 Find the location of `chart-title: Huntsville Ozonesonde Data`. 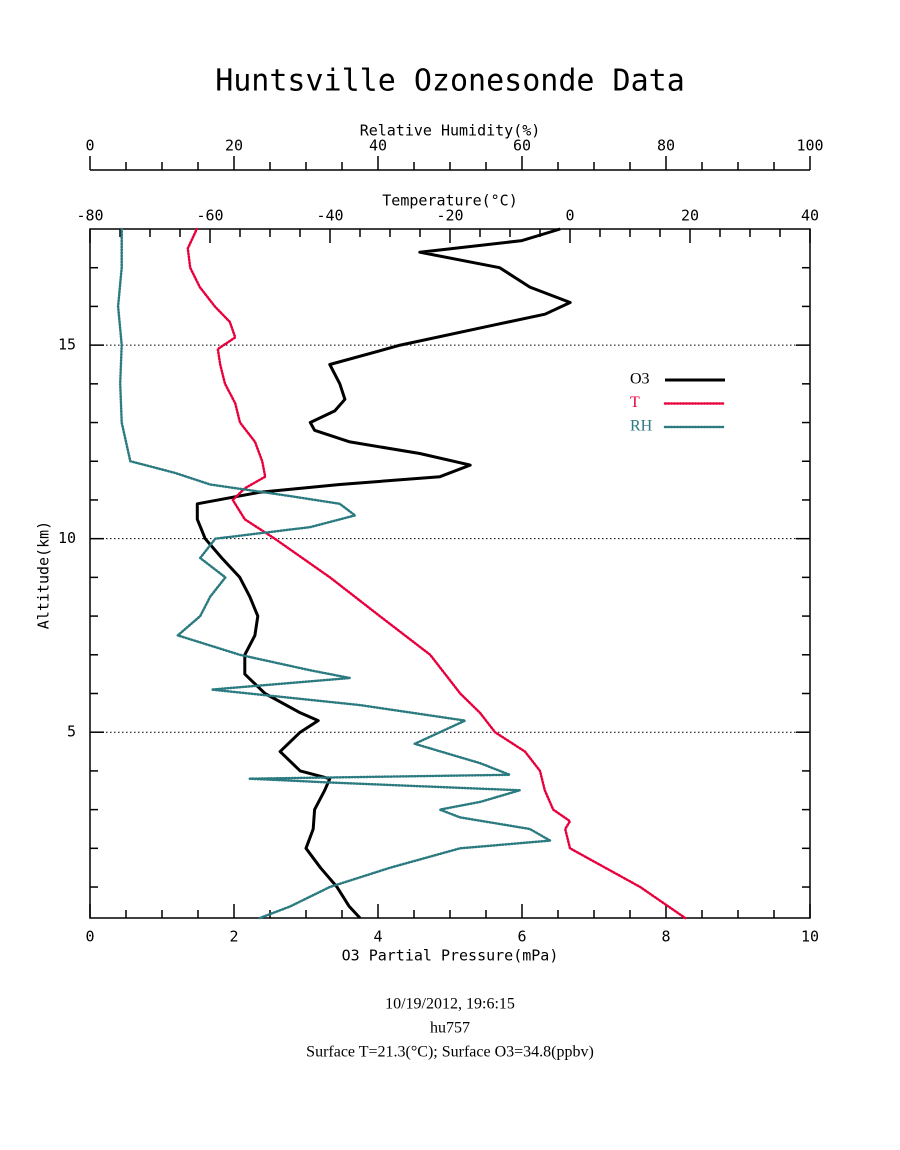

chart-title: Huntsville Ozonesonde Data is located at coordinates (450, 81).